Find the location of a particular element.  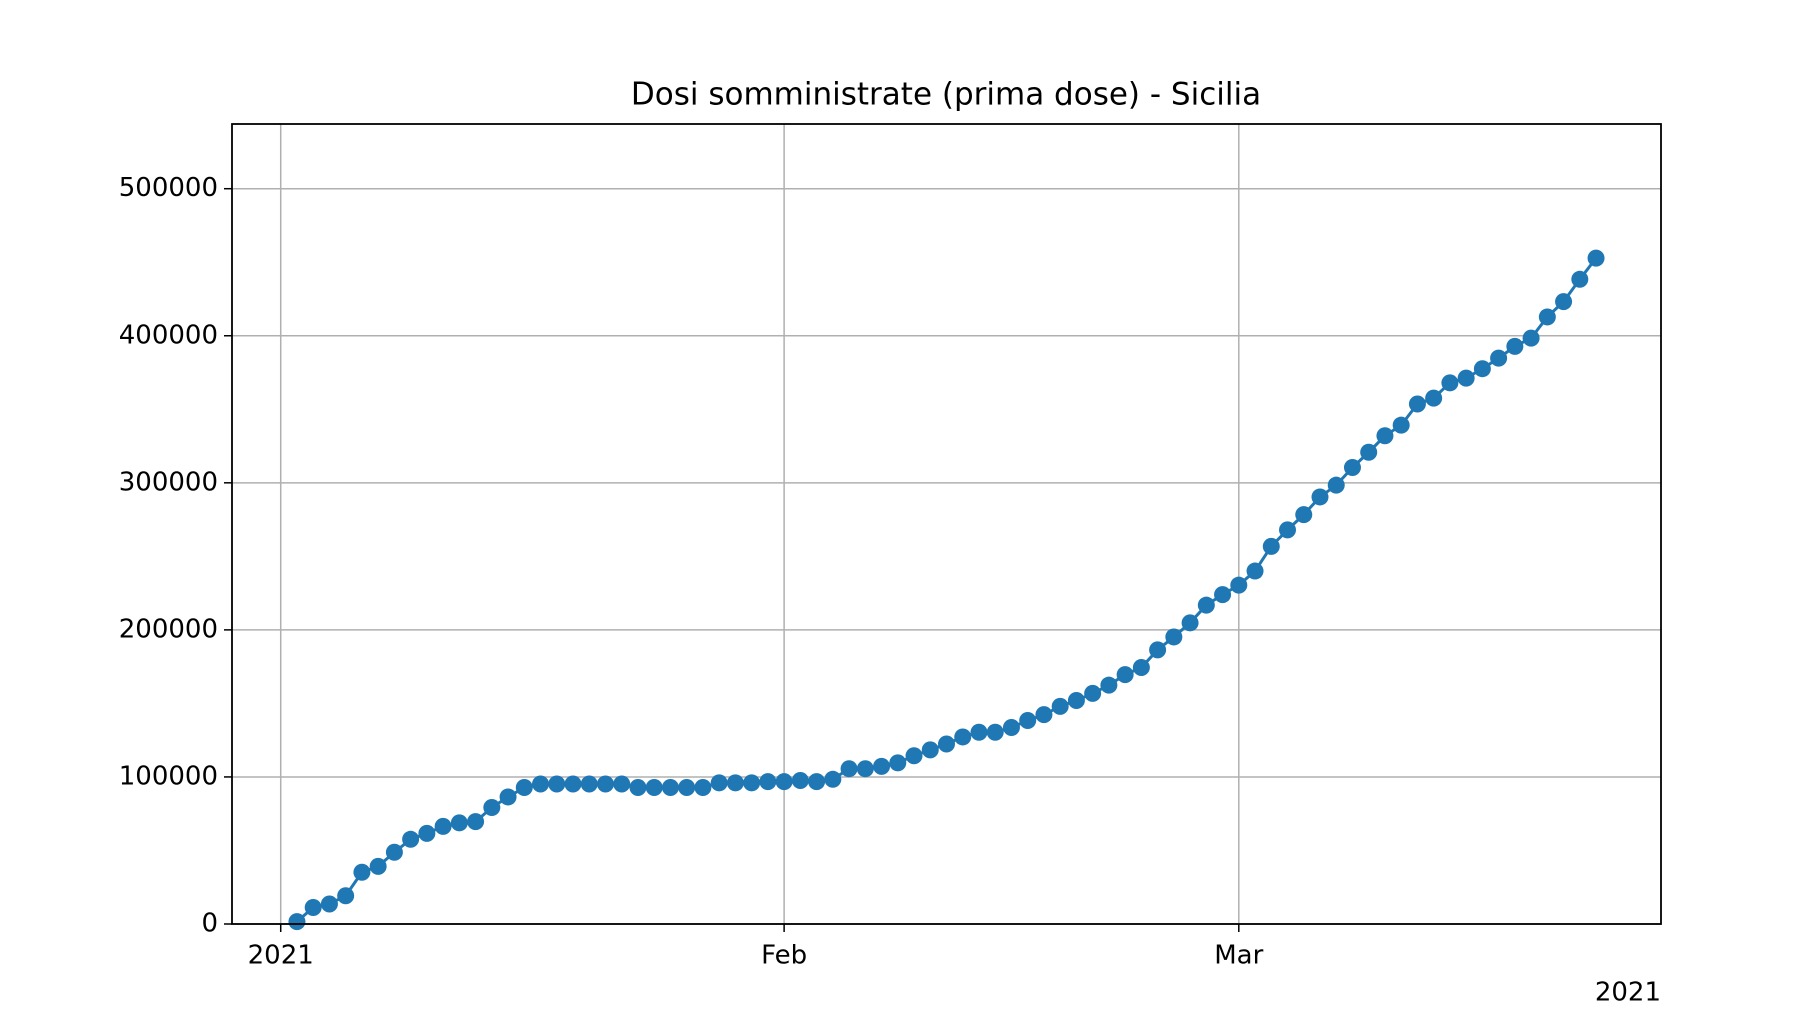

y-tick-label: 300000 is located at coordinates (168, 482).